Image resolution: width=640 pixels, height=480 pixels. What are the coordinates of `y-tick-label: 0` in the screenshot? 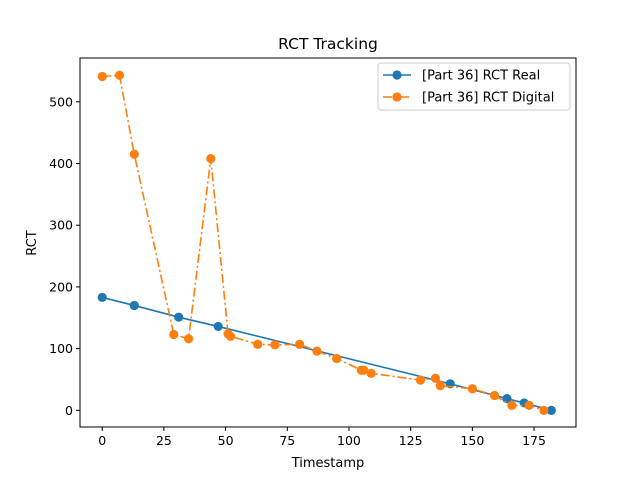 It's located at (69, 410).